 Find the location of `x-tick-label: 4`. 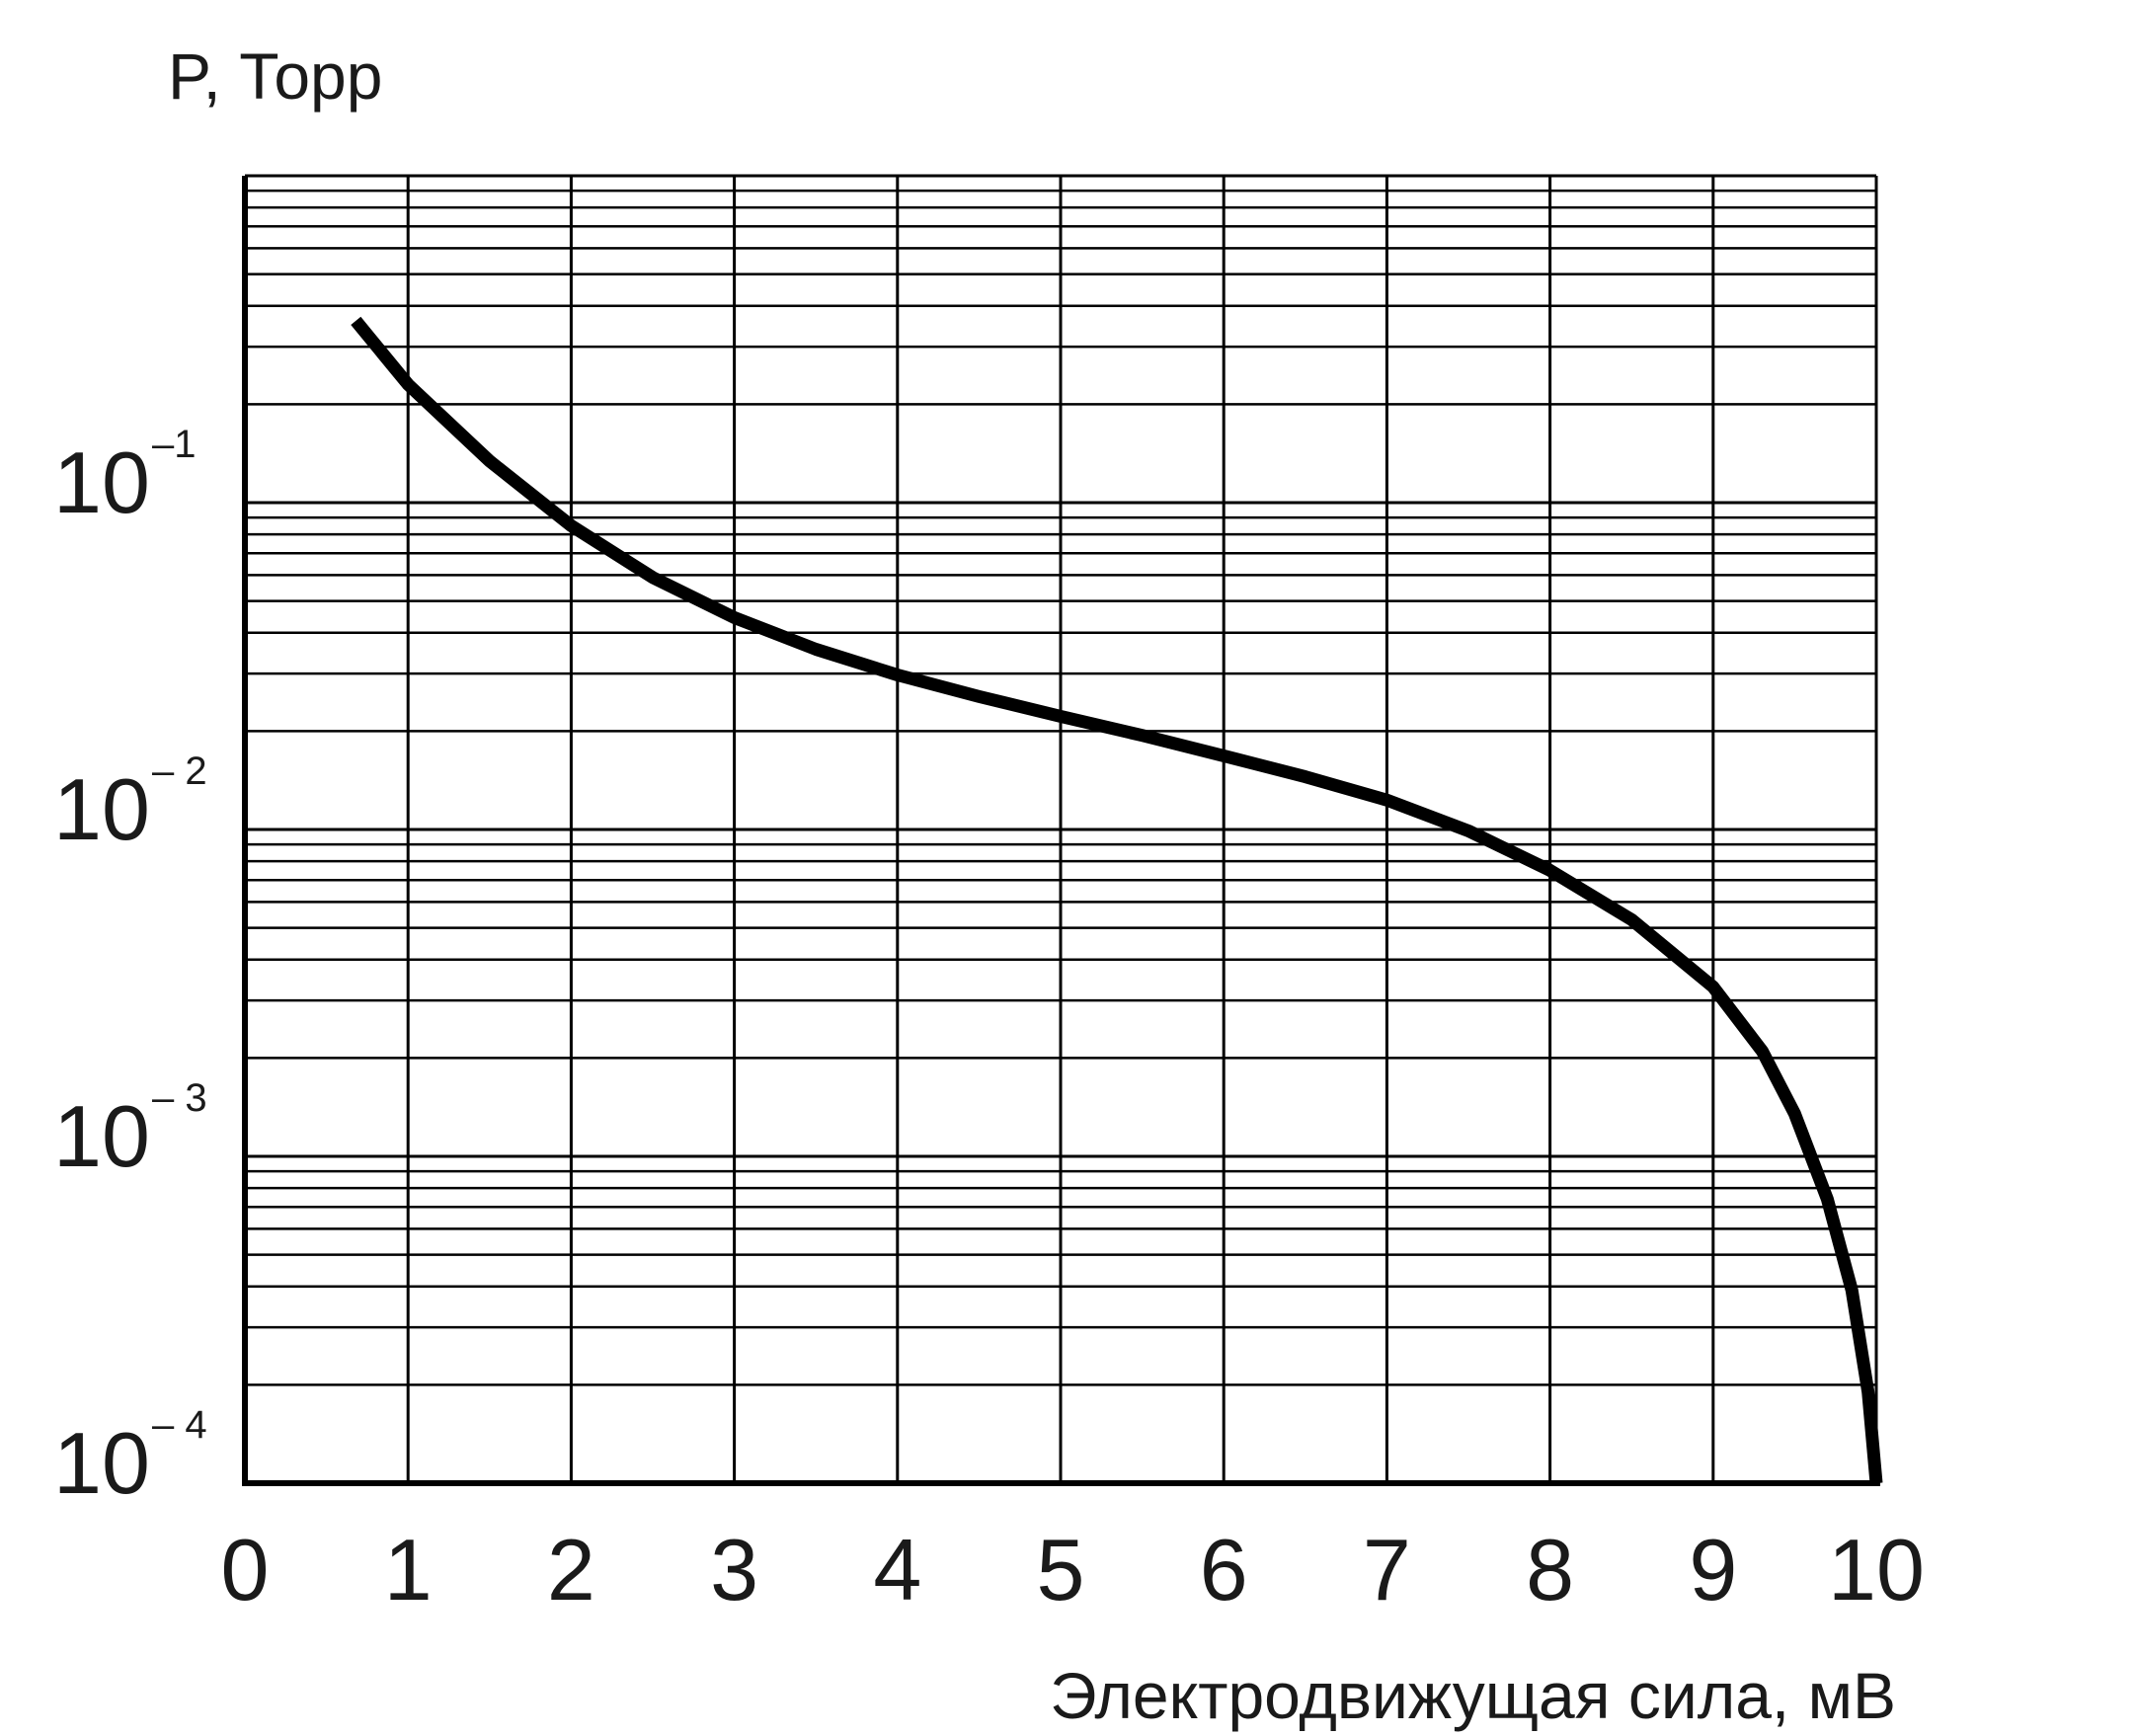

x-tick-label: 4 is located at coordinates (897, 1569).